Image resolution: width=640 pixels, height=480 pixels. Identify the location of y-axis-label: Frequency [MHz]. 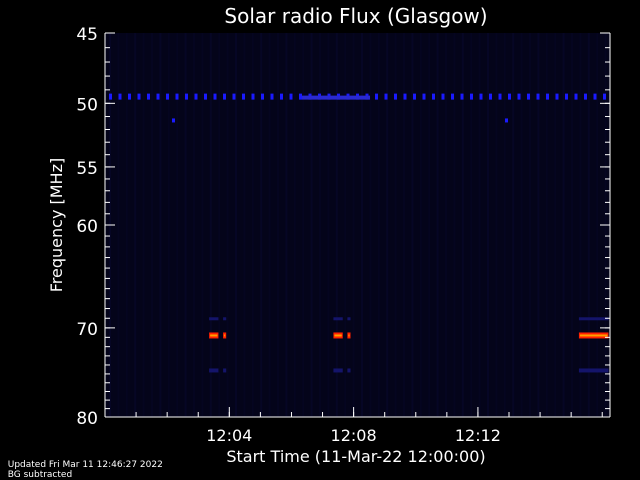
(56, 225).